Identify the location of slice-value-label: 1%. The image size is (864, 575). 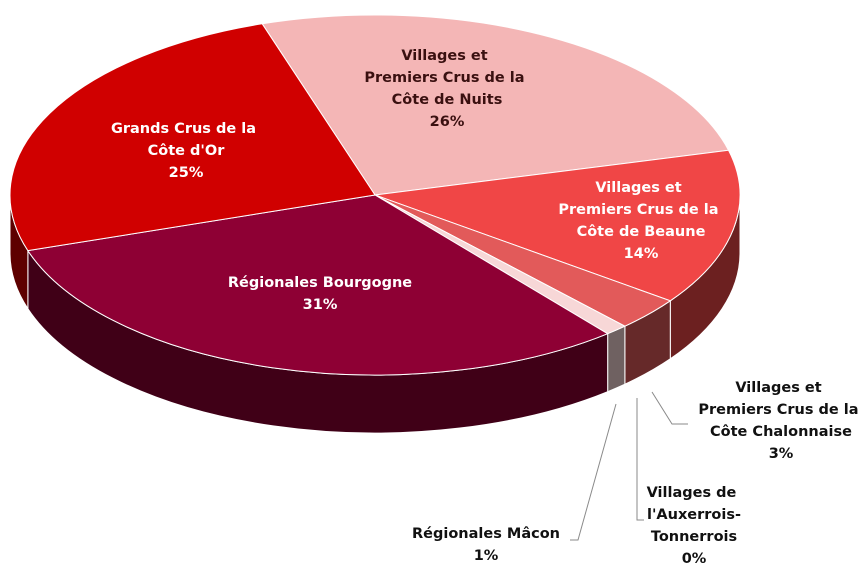
(486, 556).